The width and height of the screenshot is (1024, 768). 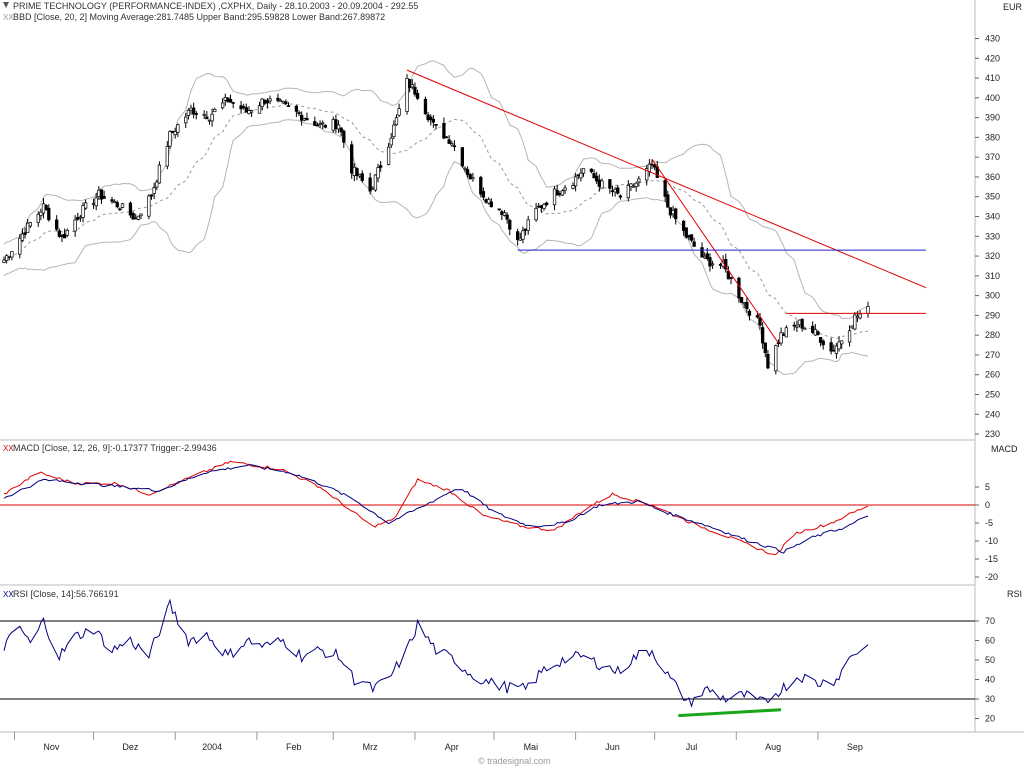 I want to click on month-label: Mai, so click(x=531, y=747).